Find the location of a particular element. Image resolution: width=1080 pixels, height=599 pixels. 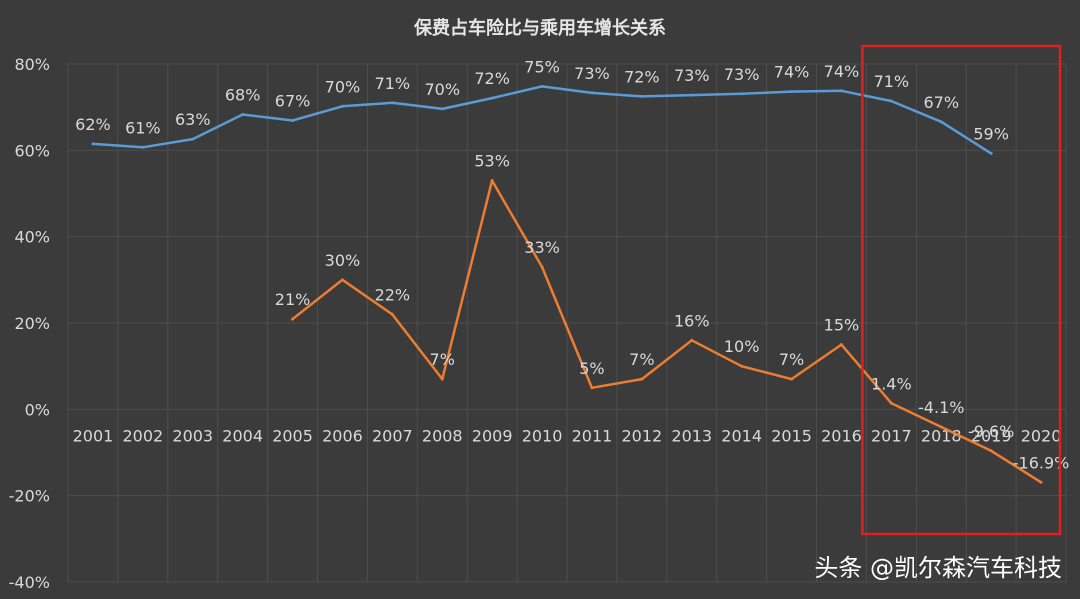

series-2-data-label: 15% is located at coordinates (842, 325).